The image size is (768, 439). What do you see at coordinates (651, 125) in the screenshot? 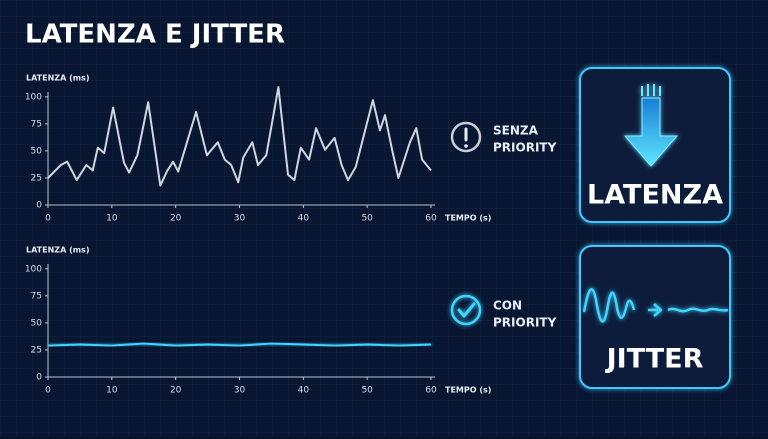
I see `down-arrow-icon` at bounding box center [651, 125].